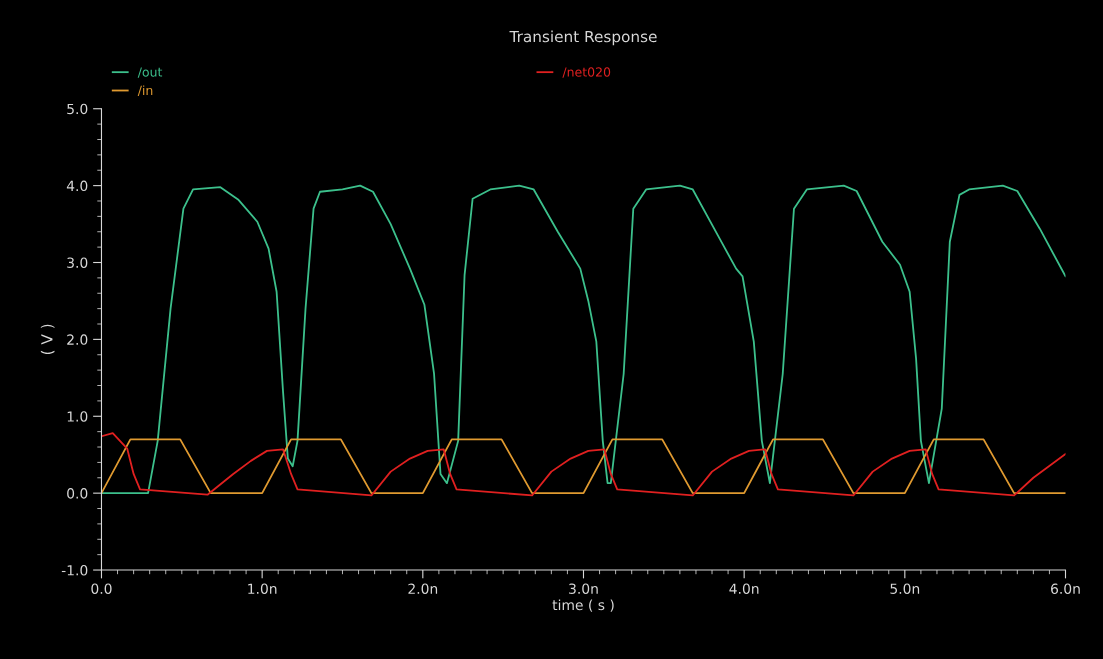  Describe the element at coordinates (77, 493) in the screenshot. I see `y-tick-label: 0.0` at that location.